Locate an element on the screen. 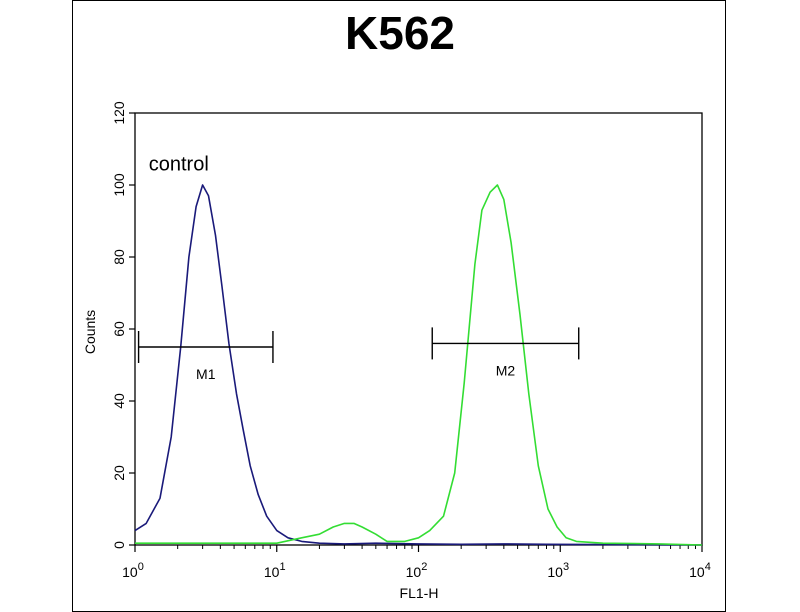 The height and width of the screenshot is (612, 800). y-tick-label: 20 is located at coordinates (119, 473).